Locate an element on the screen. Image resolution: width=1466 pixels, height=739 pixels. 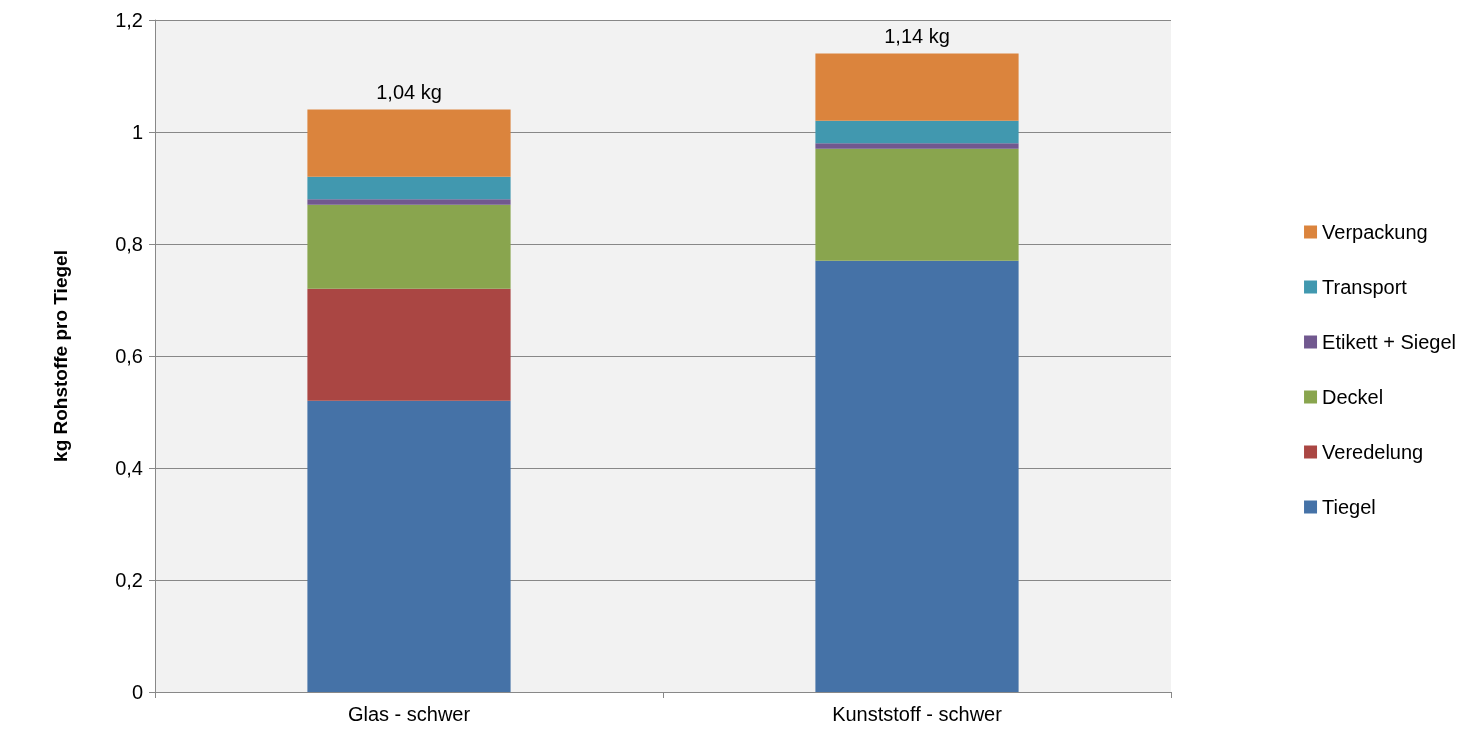
y-tick-label: 0 is located at coordinates (137, 692).